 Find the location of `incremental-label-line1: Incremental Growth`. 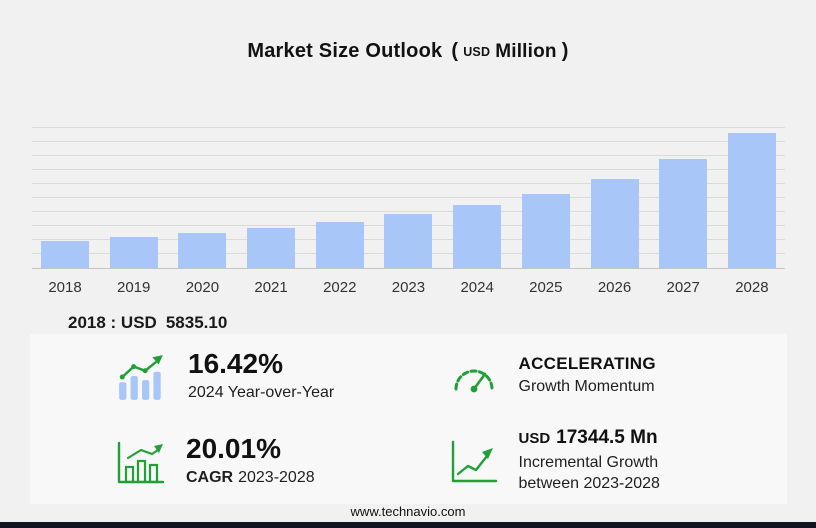

incremental-label-line1: Incremental Growth is located at coordinates (588, 463).